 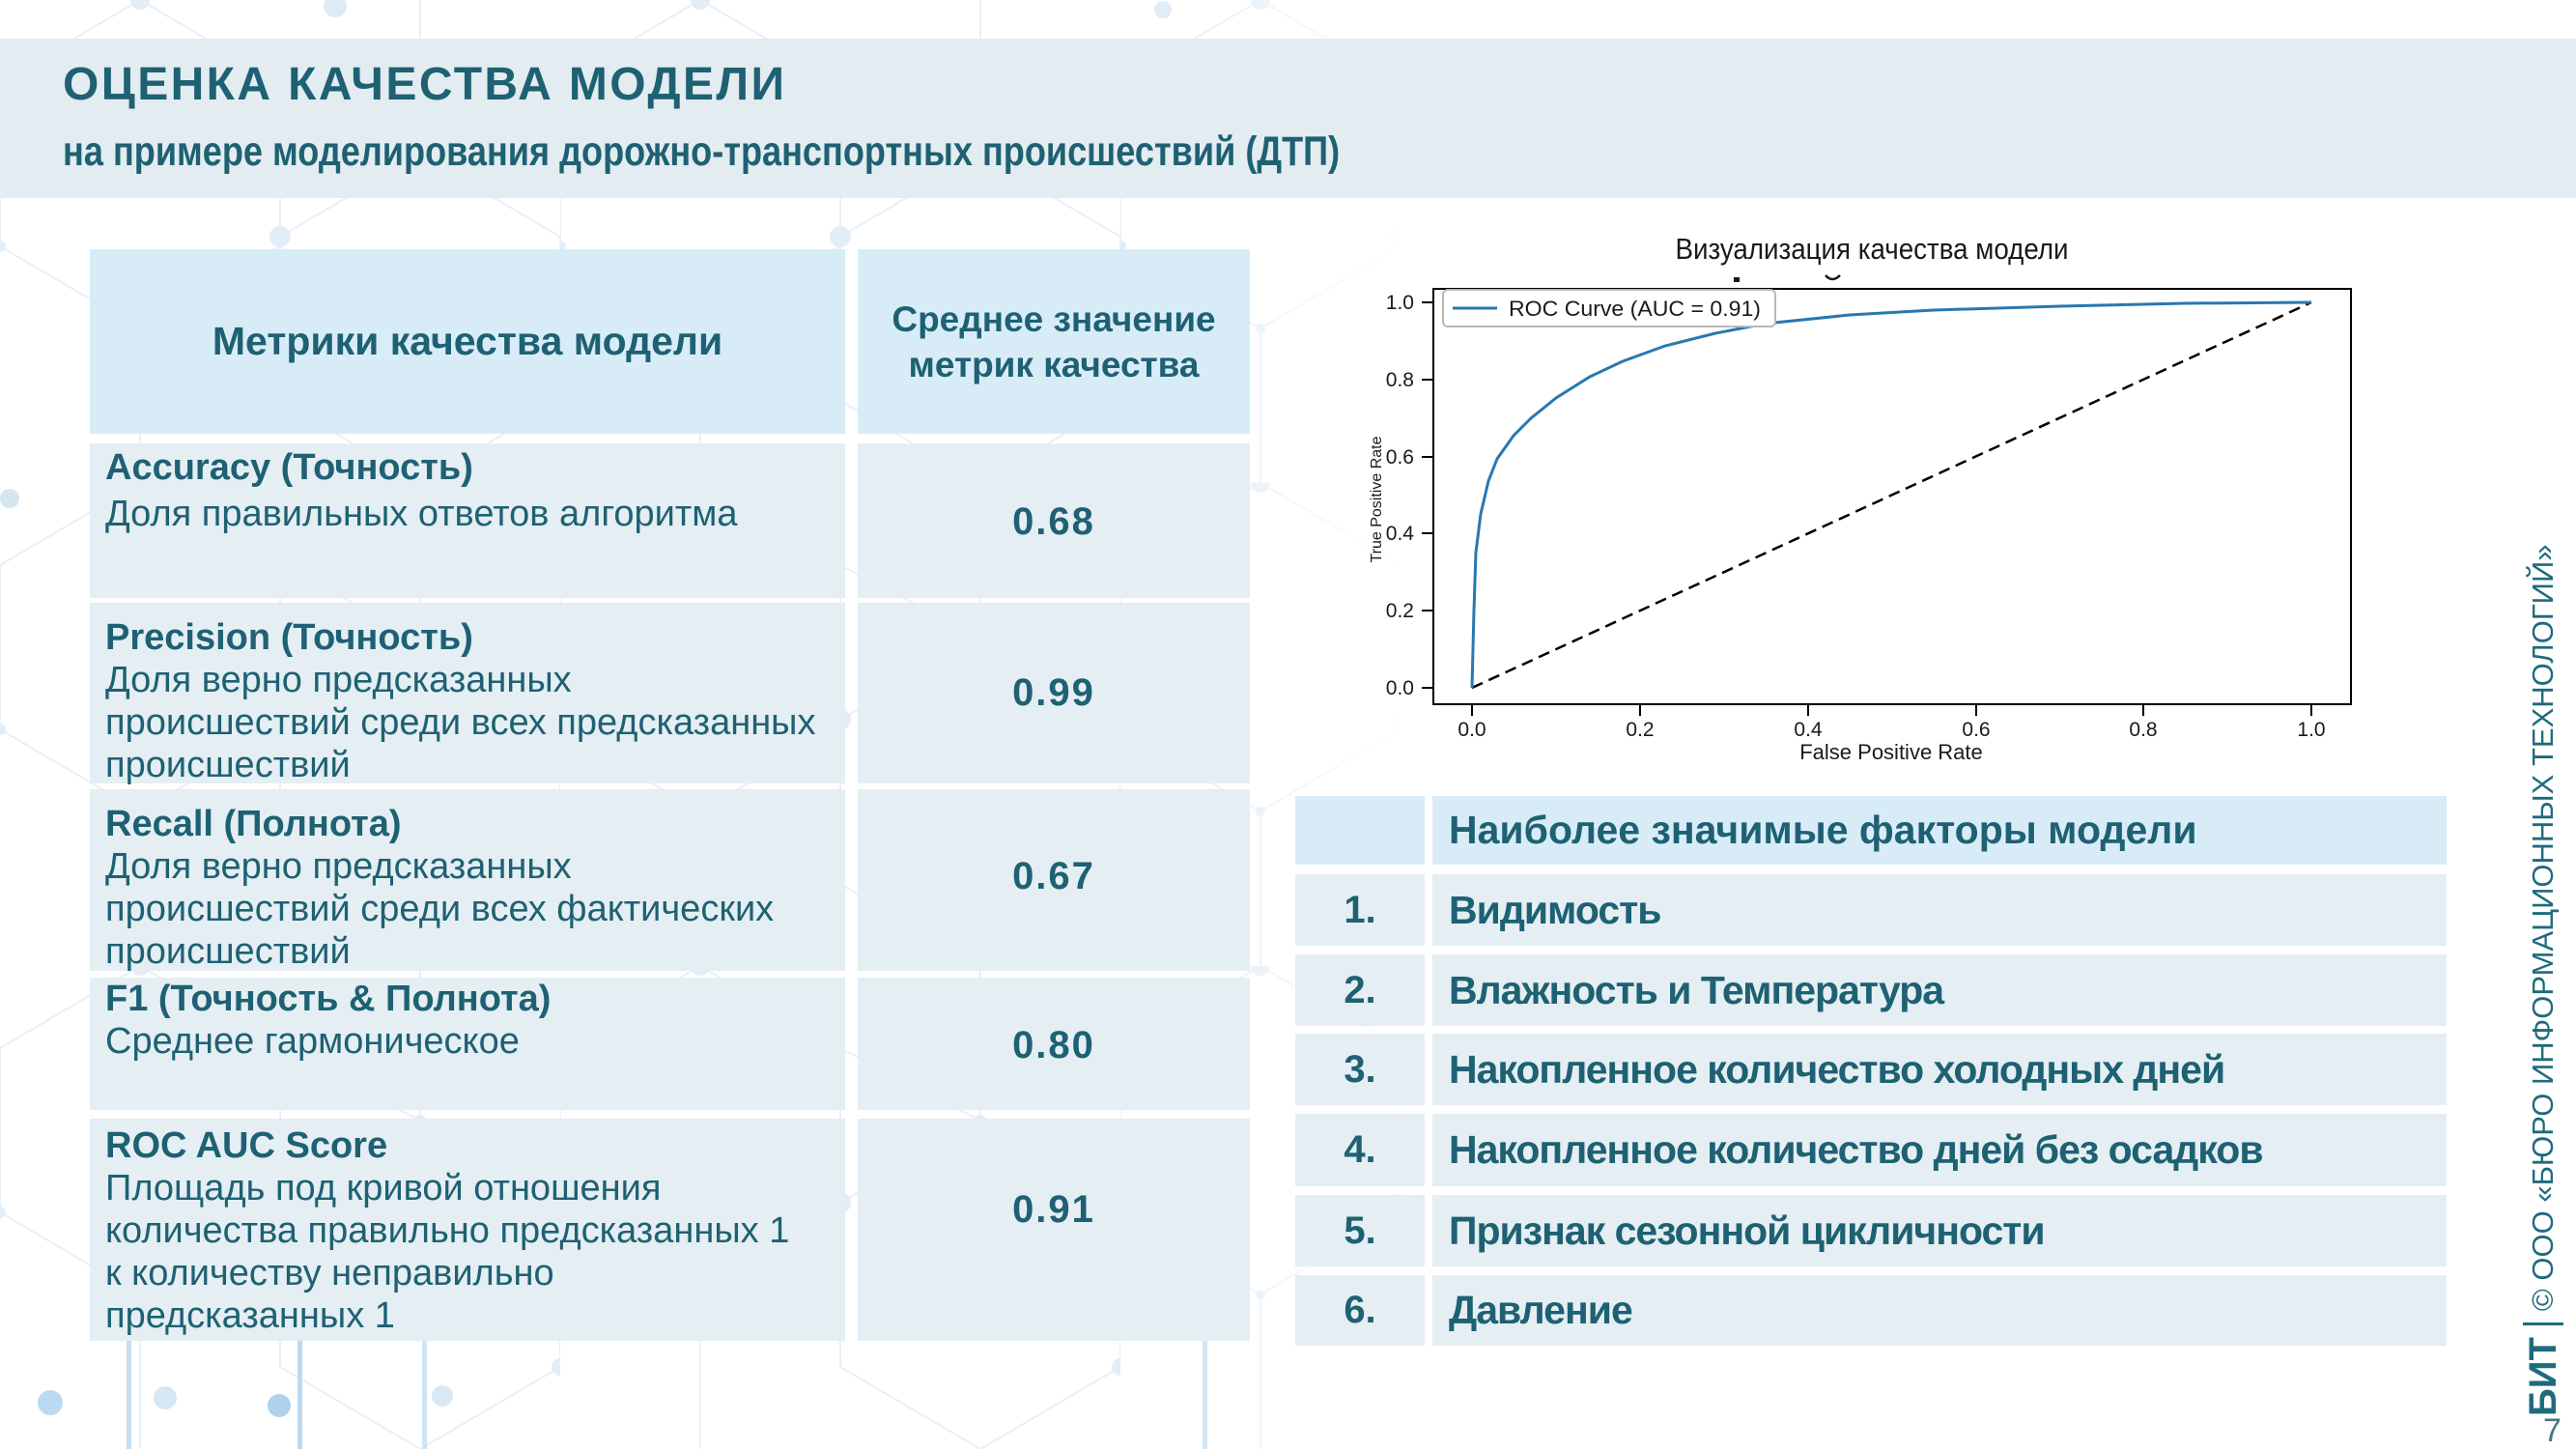 I want to click on svg-text: False Positive Rate, so click(x=1891, y=752).